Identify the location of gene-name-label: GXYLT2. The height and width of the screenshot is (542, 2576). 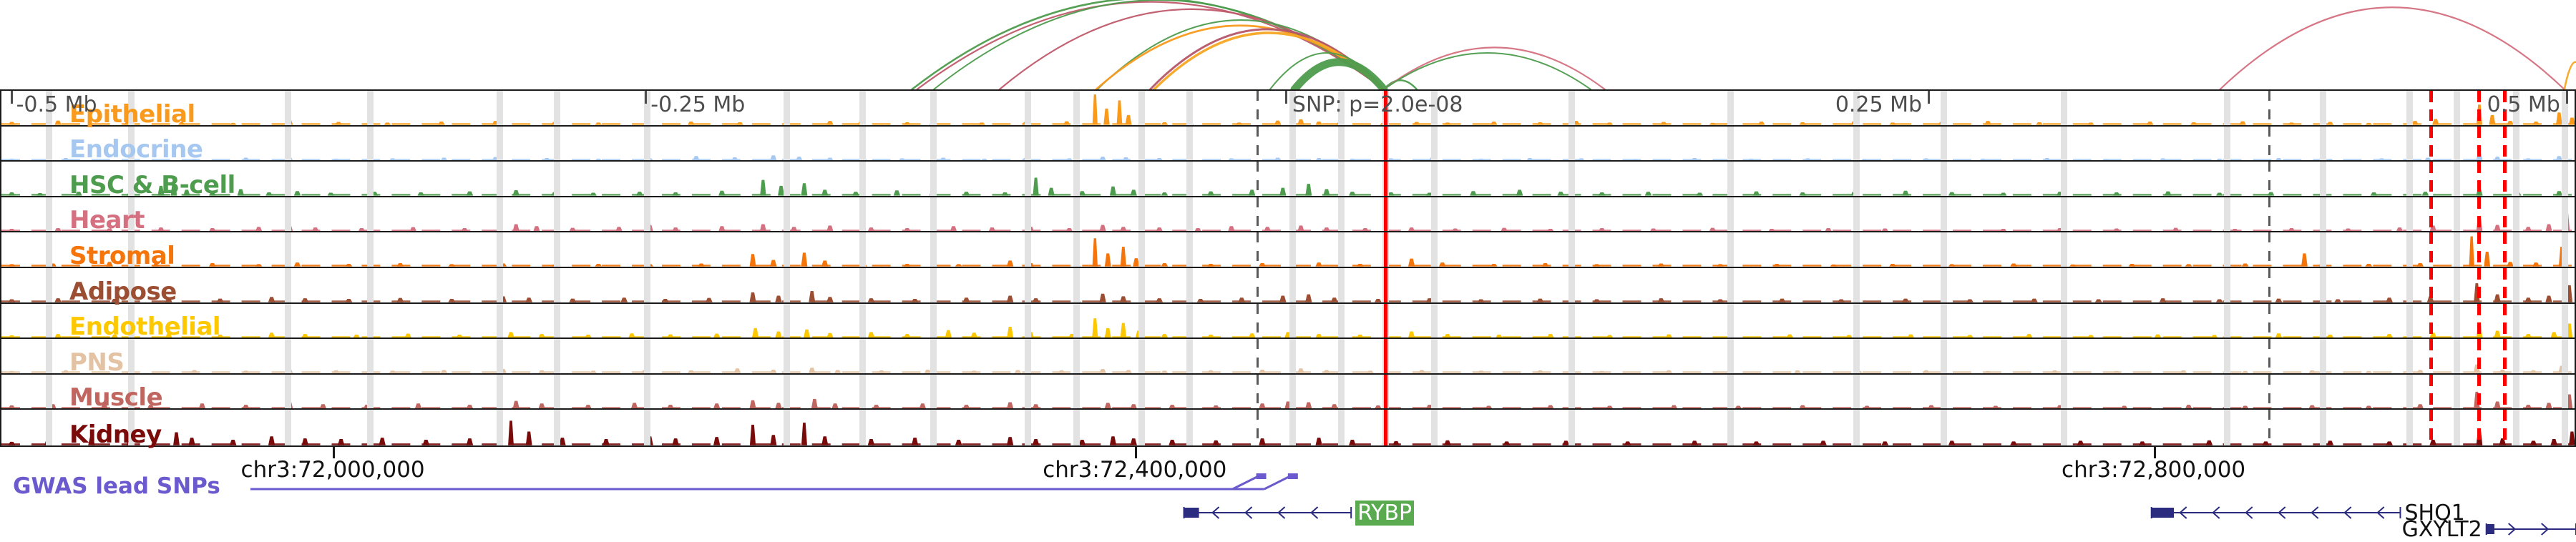
(2441, 529).